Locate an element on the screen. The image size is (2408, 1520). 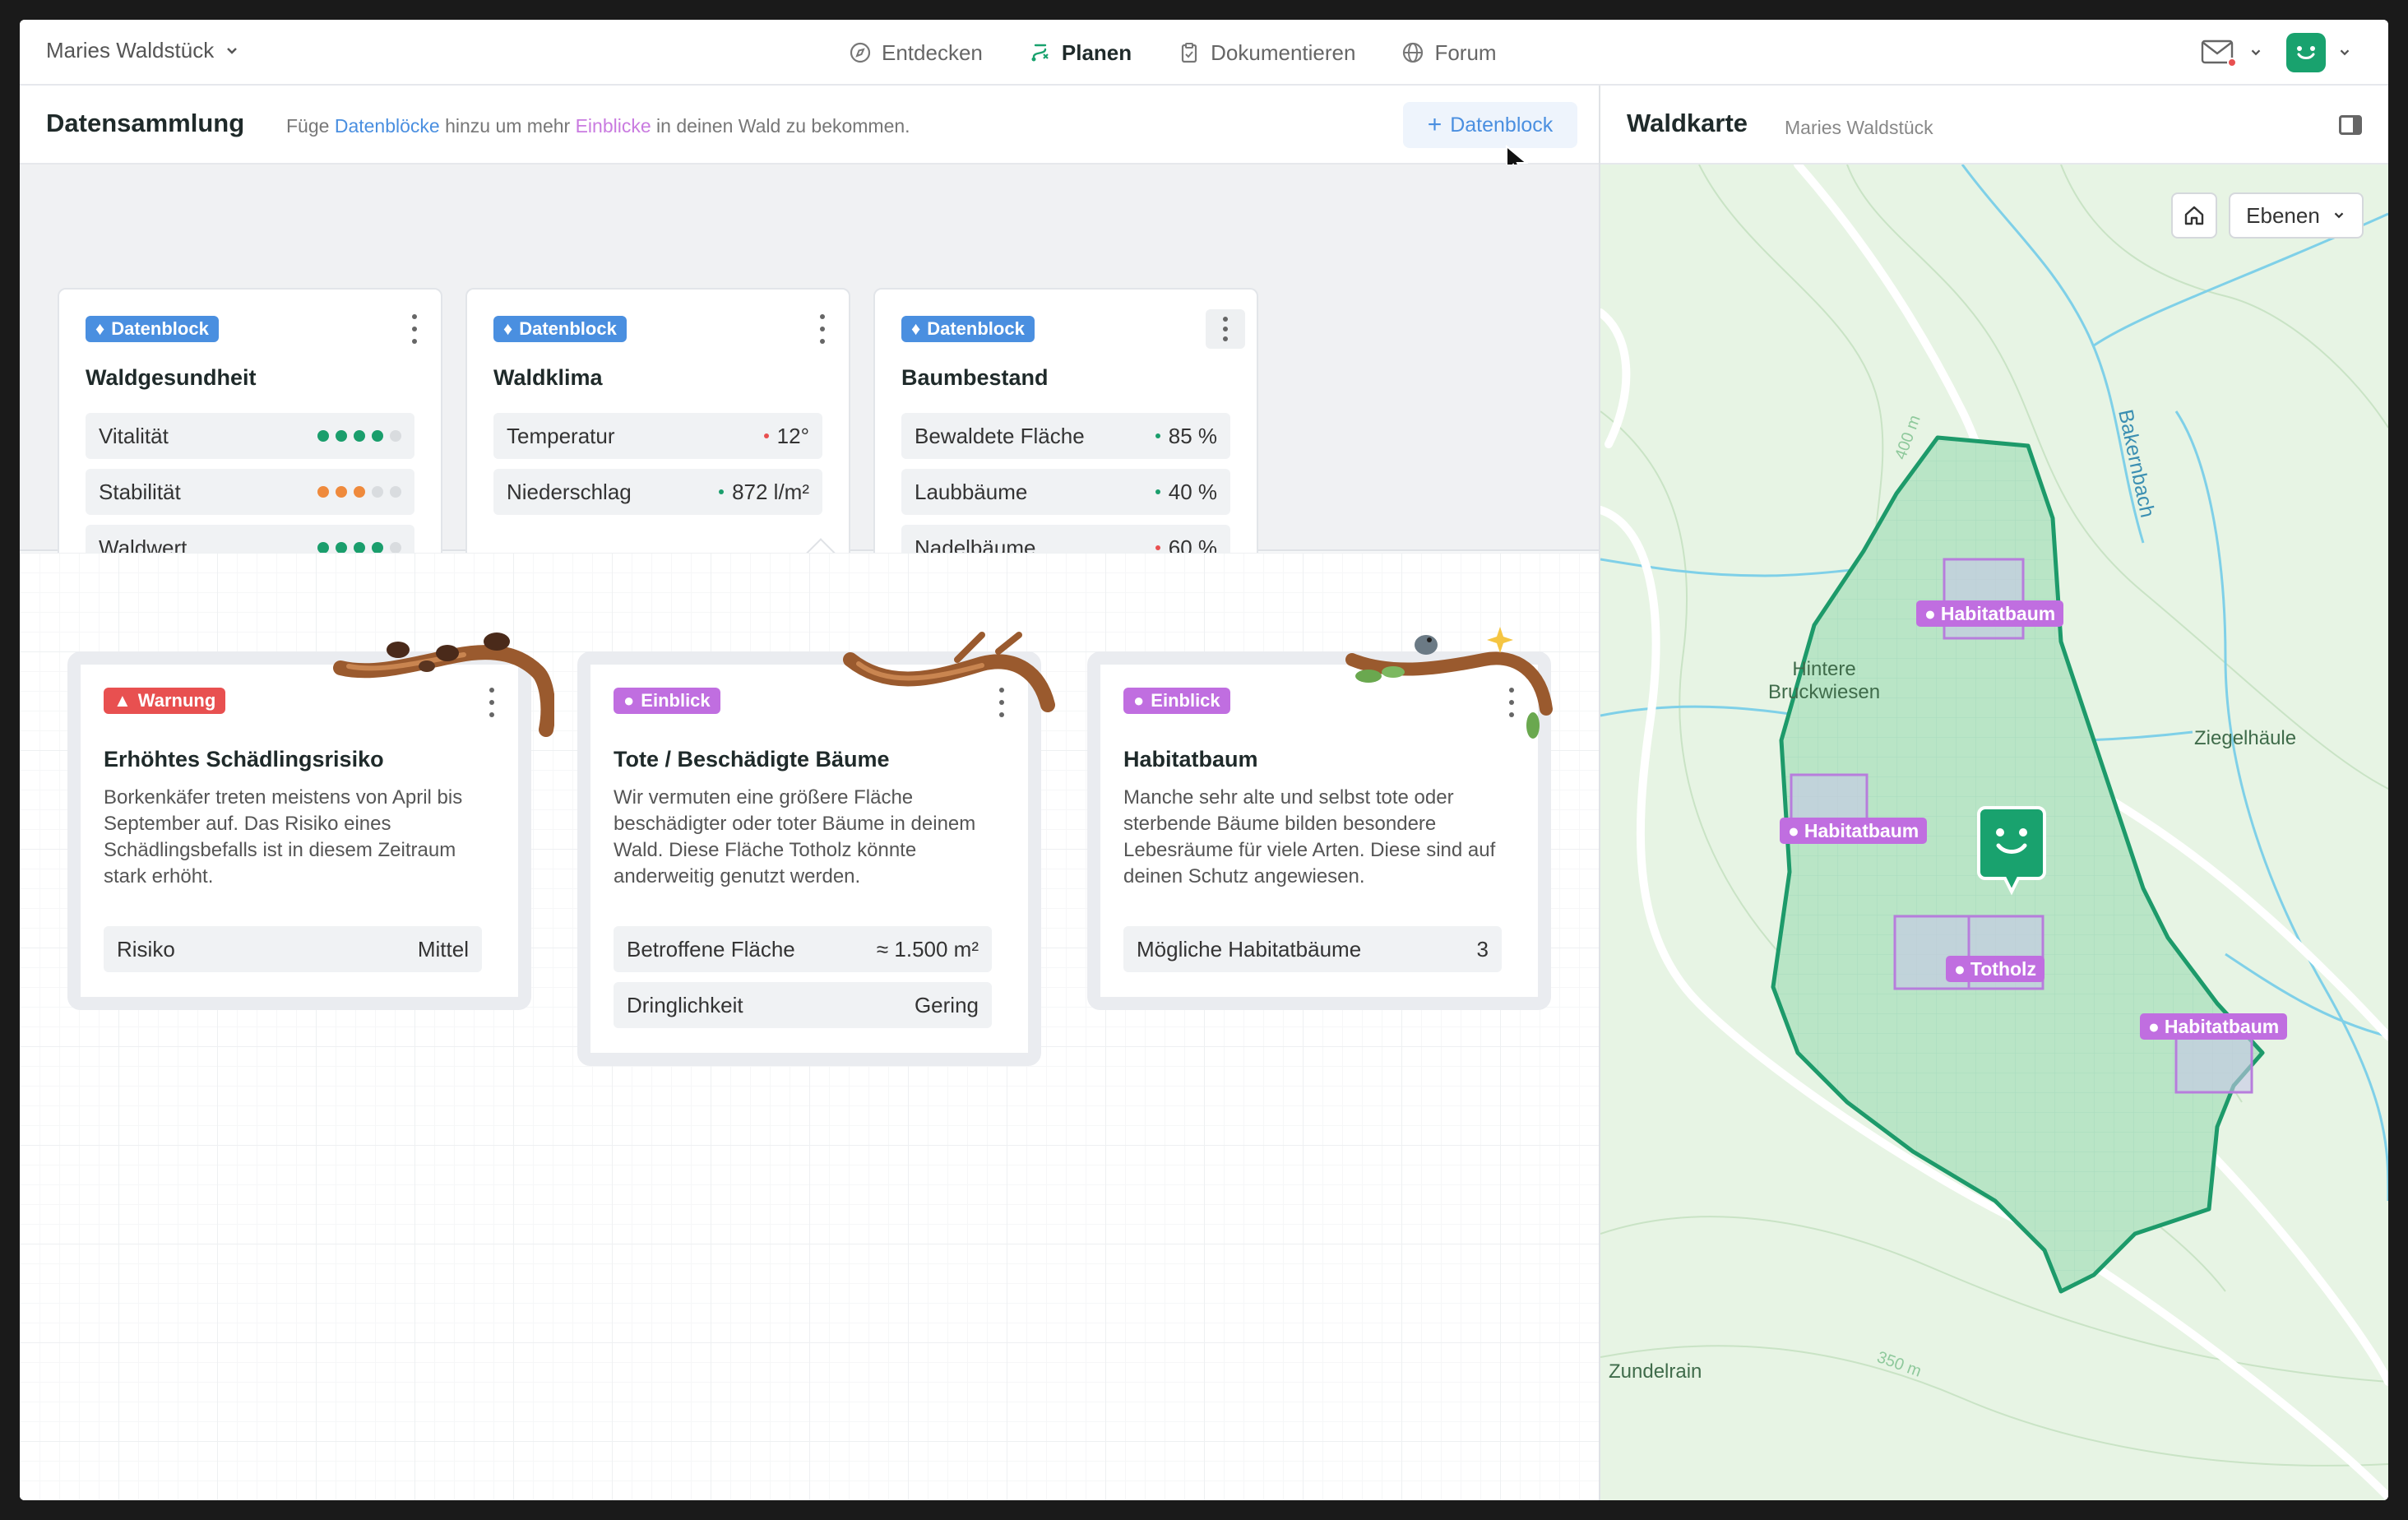
layers-label: Ebenen is located at coordinates (2283, 215).